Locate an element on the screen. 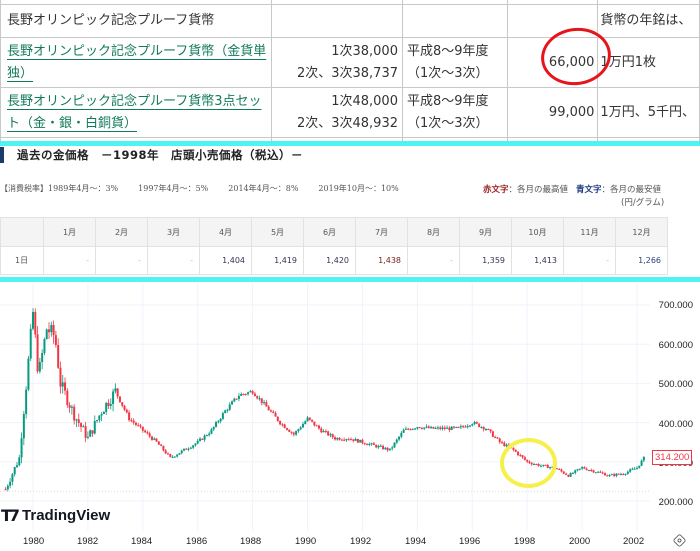  brand-name: TradingView is located at coordinates (66, 515).